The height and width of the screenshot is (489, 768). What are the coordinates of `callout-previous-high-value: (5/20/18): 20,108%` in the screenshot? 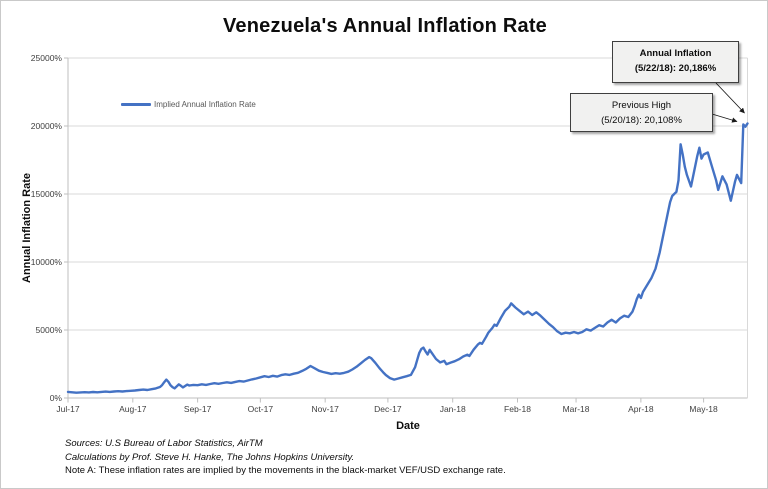 It's located at (641, 120).